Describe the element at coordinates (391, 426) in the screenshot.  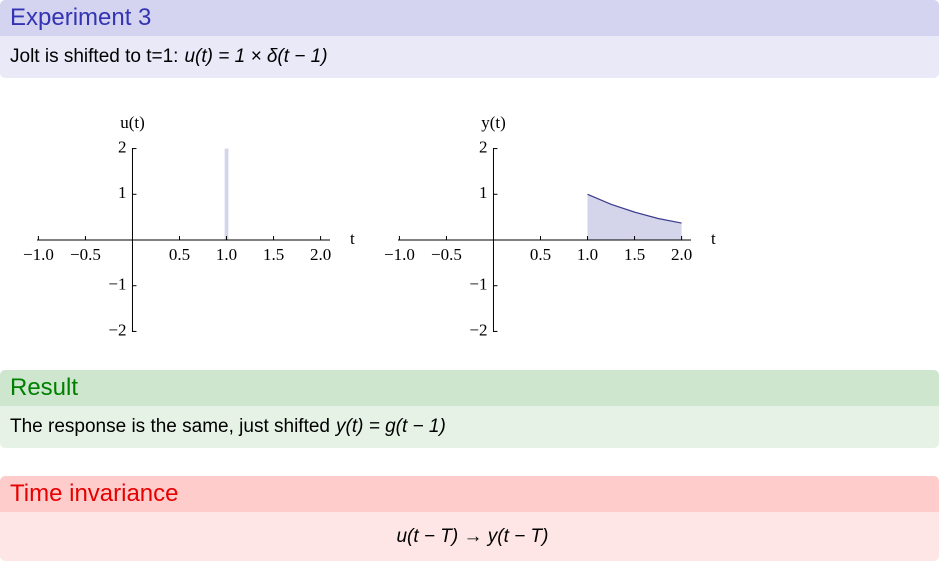
I see `math: y(t) = g(t − 1)` at that location.